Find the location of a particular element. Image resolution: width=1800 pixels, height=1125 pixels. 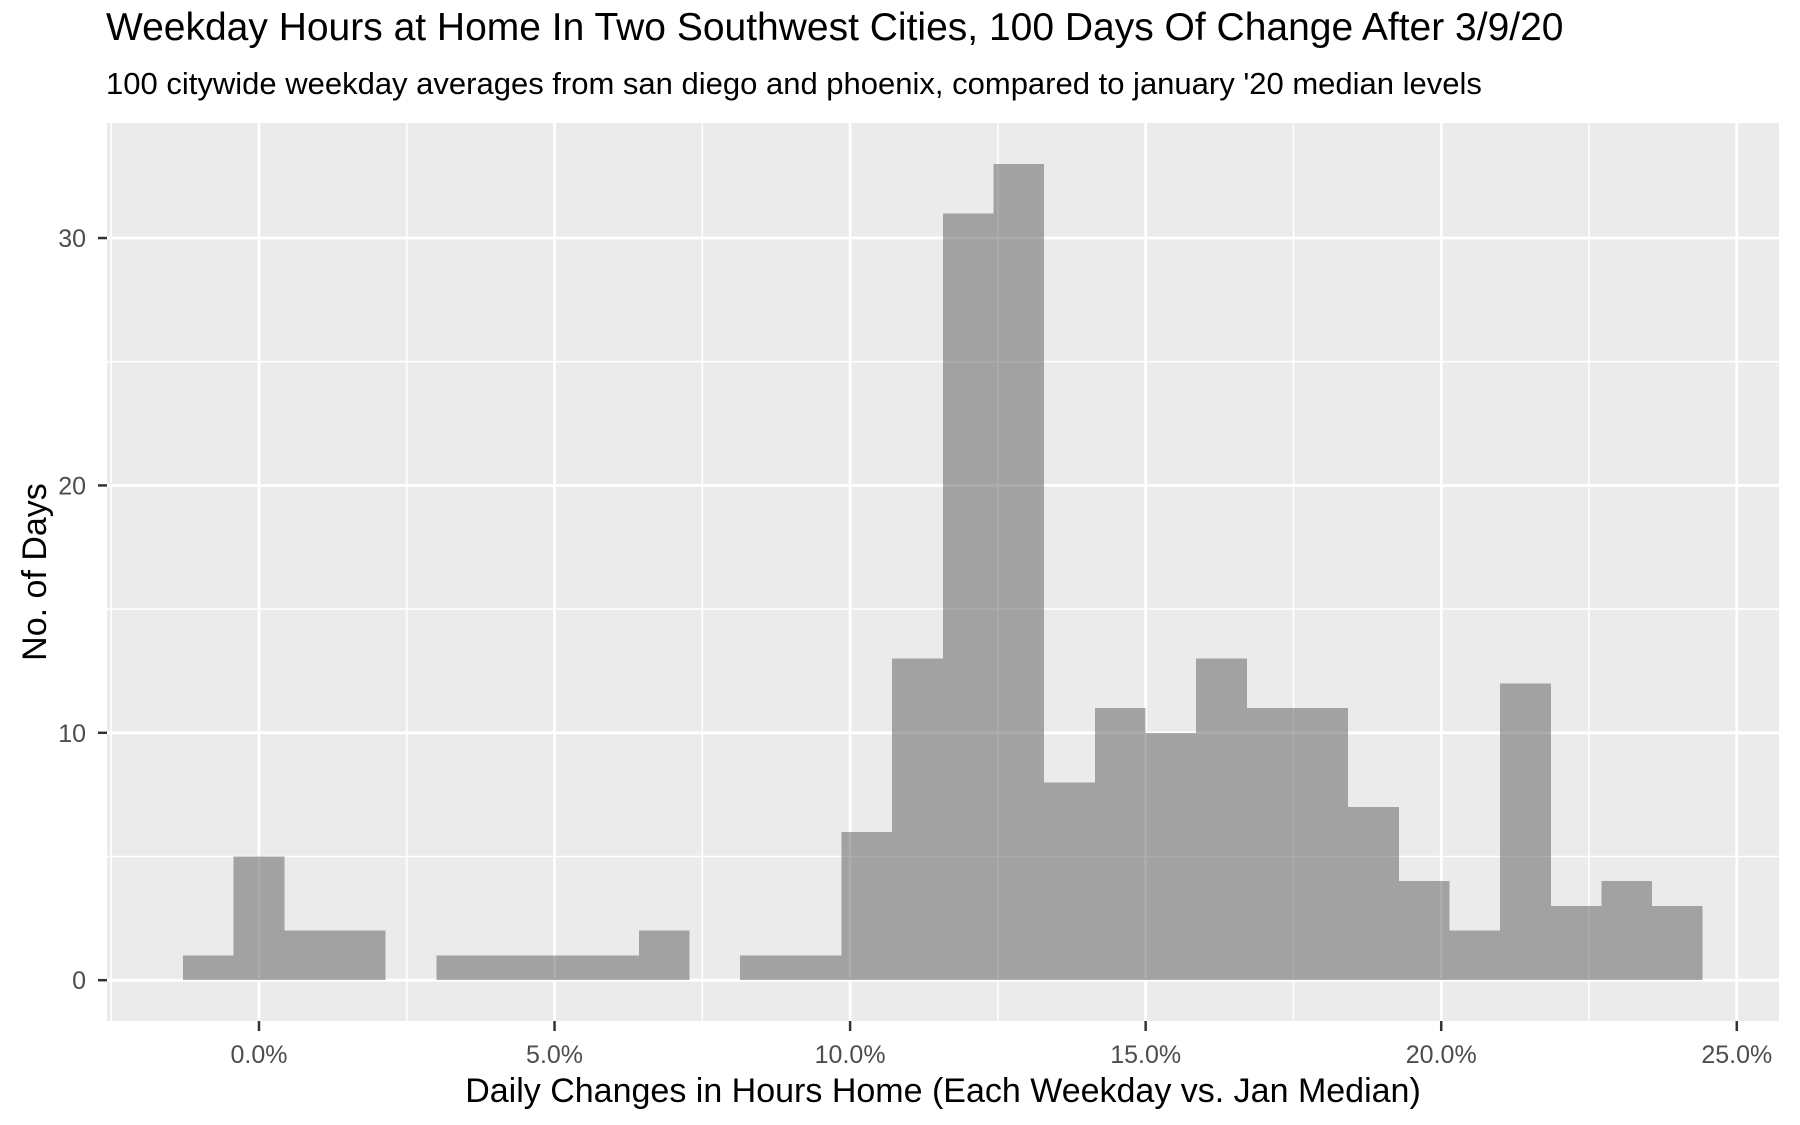

y-tick-label: 20 is located at coordinates (72, 486).